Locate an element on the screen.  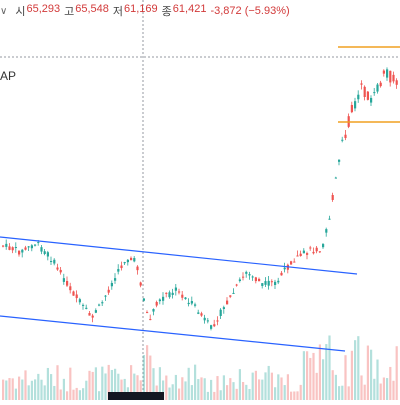
crosshair-time-label is located at coordinates (136, 396).